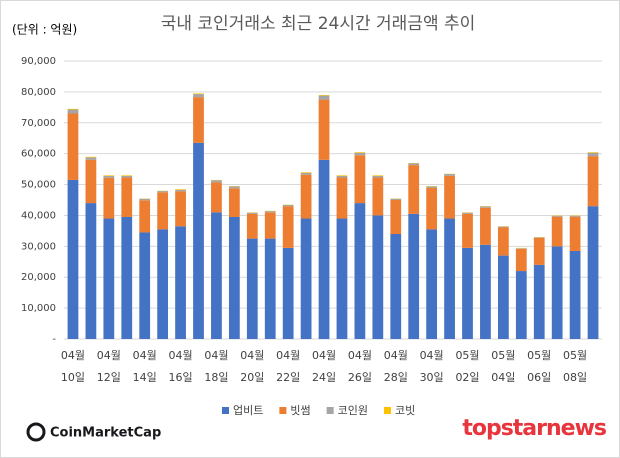 This screenshot has width=620, height=458. What do you see at coordinates (54, 339) in the screenshot?
I see `y-tick-label: -` at bounding box center [54, 339].